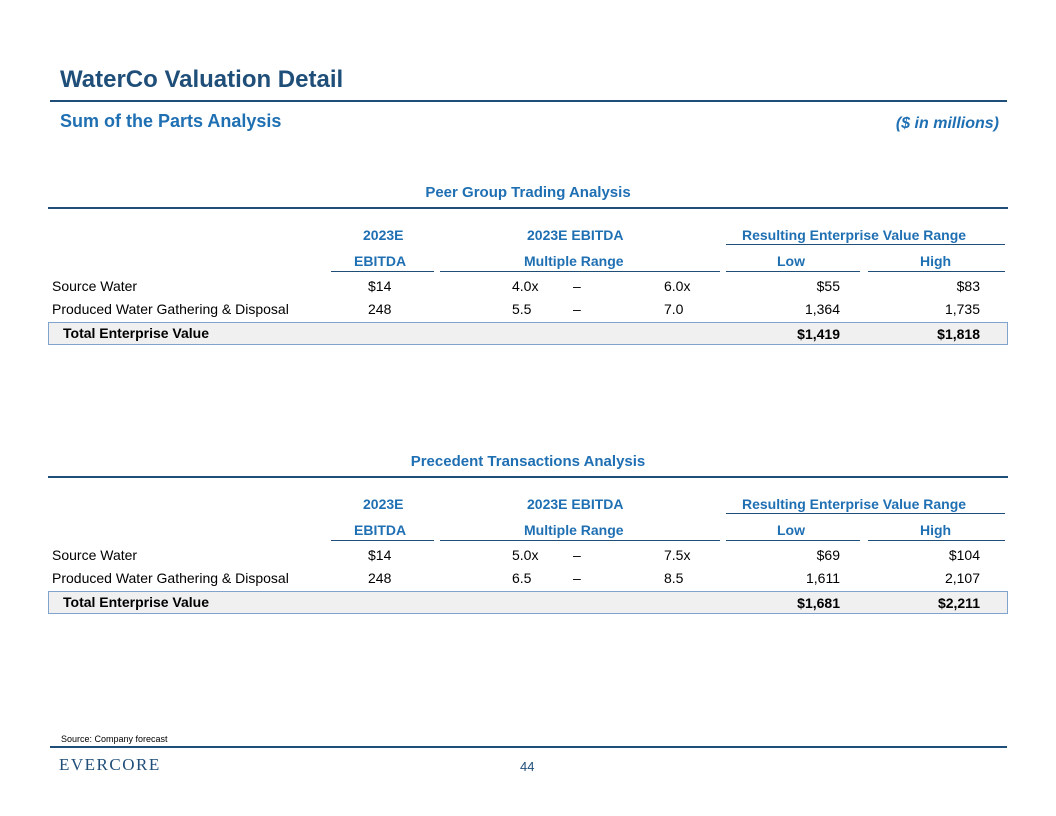 This screenshot has width=1056, height=816. Describe the element at coordinates (528, 602) in the screenshot. I see `total-row: Total Enterprise Value $1,681 $2,211` at that location.